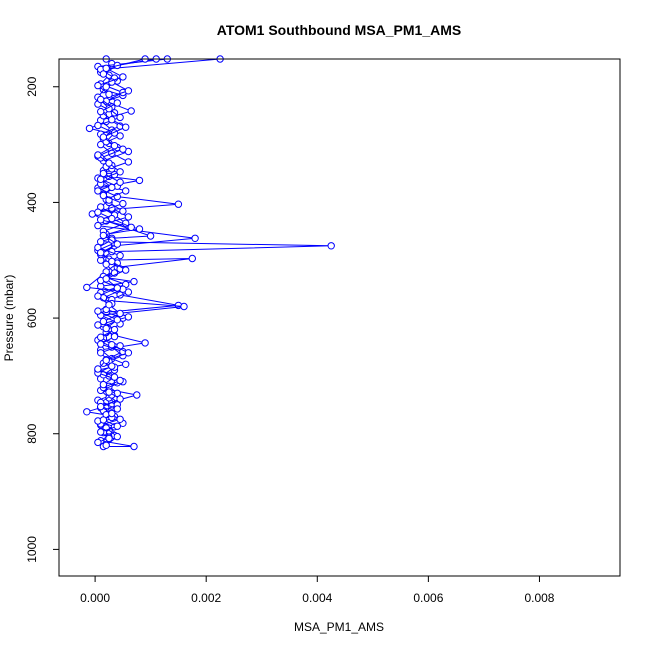  What do you see at coordinates (32, 318) in the screenshot?
I see `y-tick-label: 600` at bounding box center [32, 318].